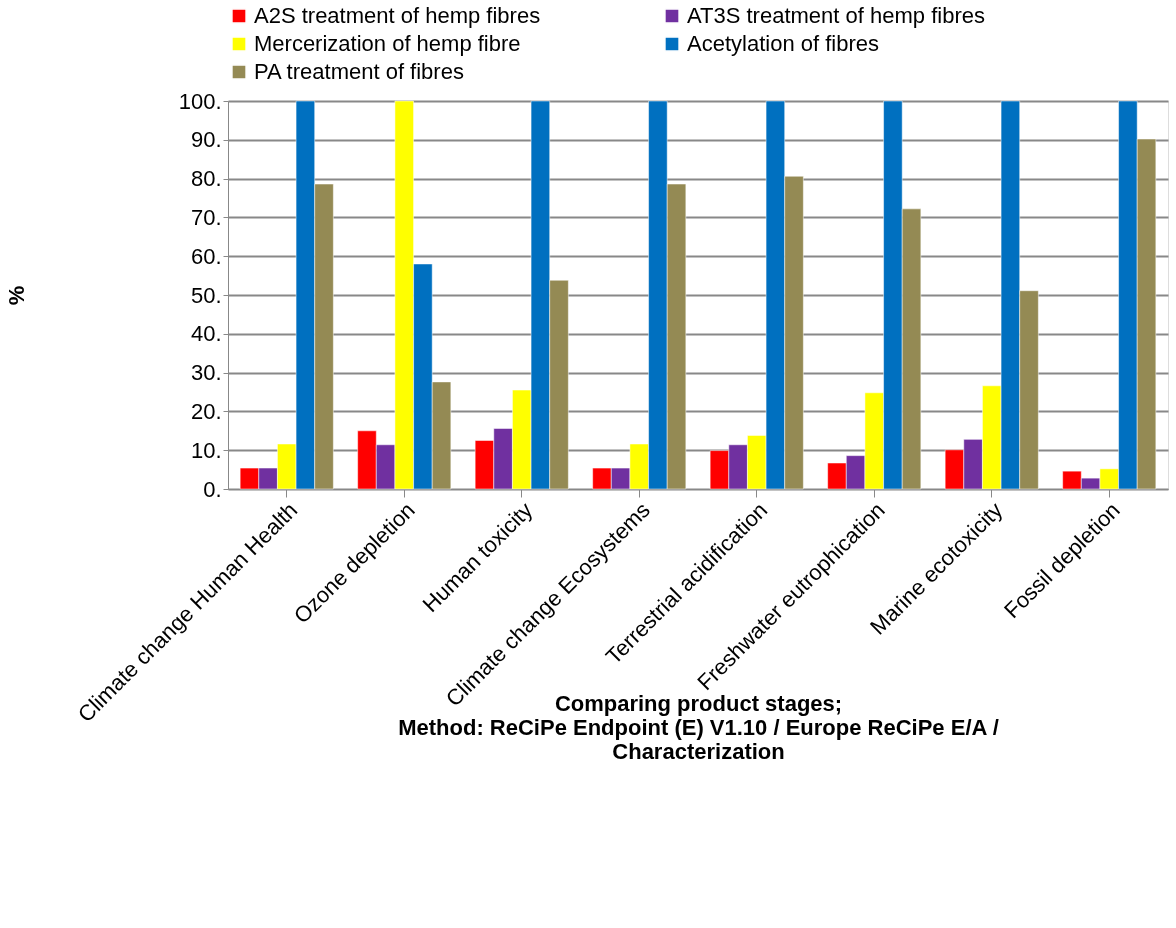  I want to click on y-tick-label: 80., so click(206, 179).